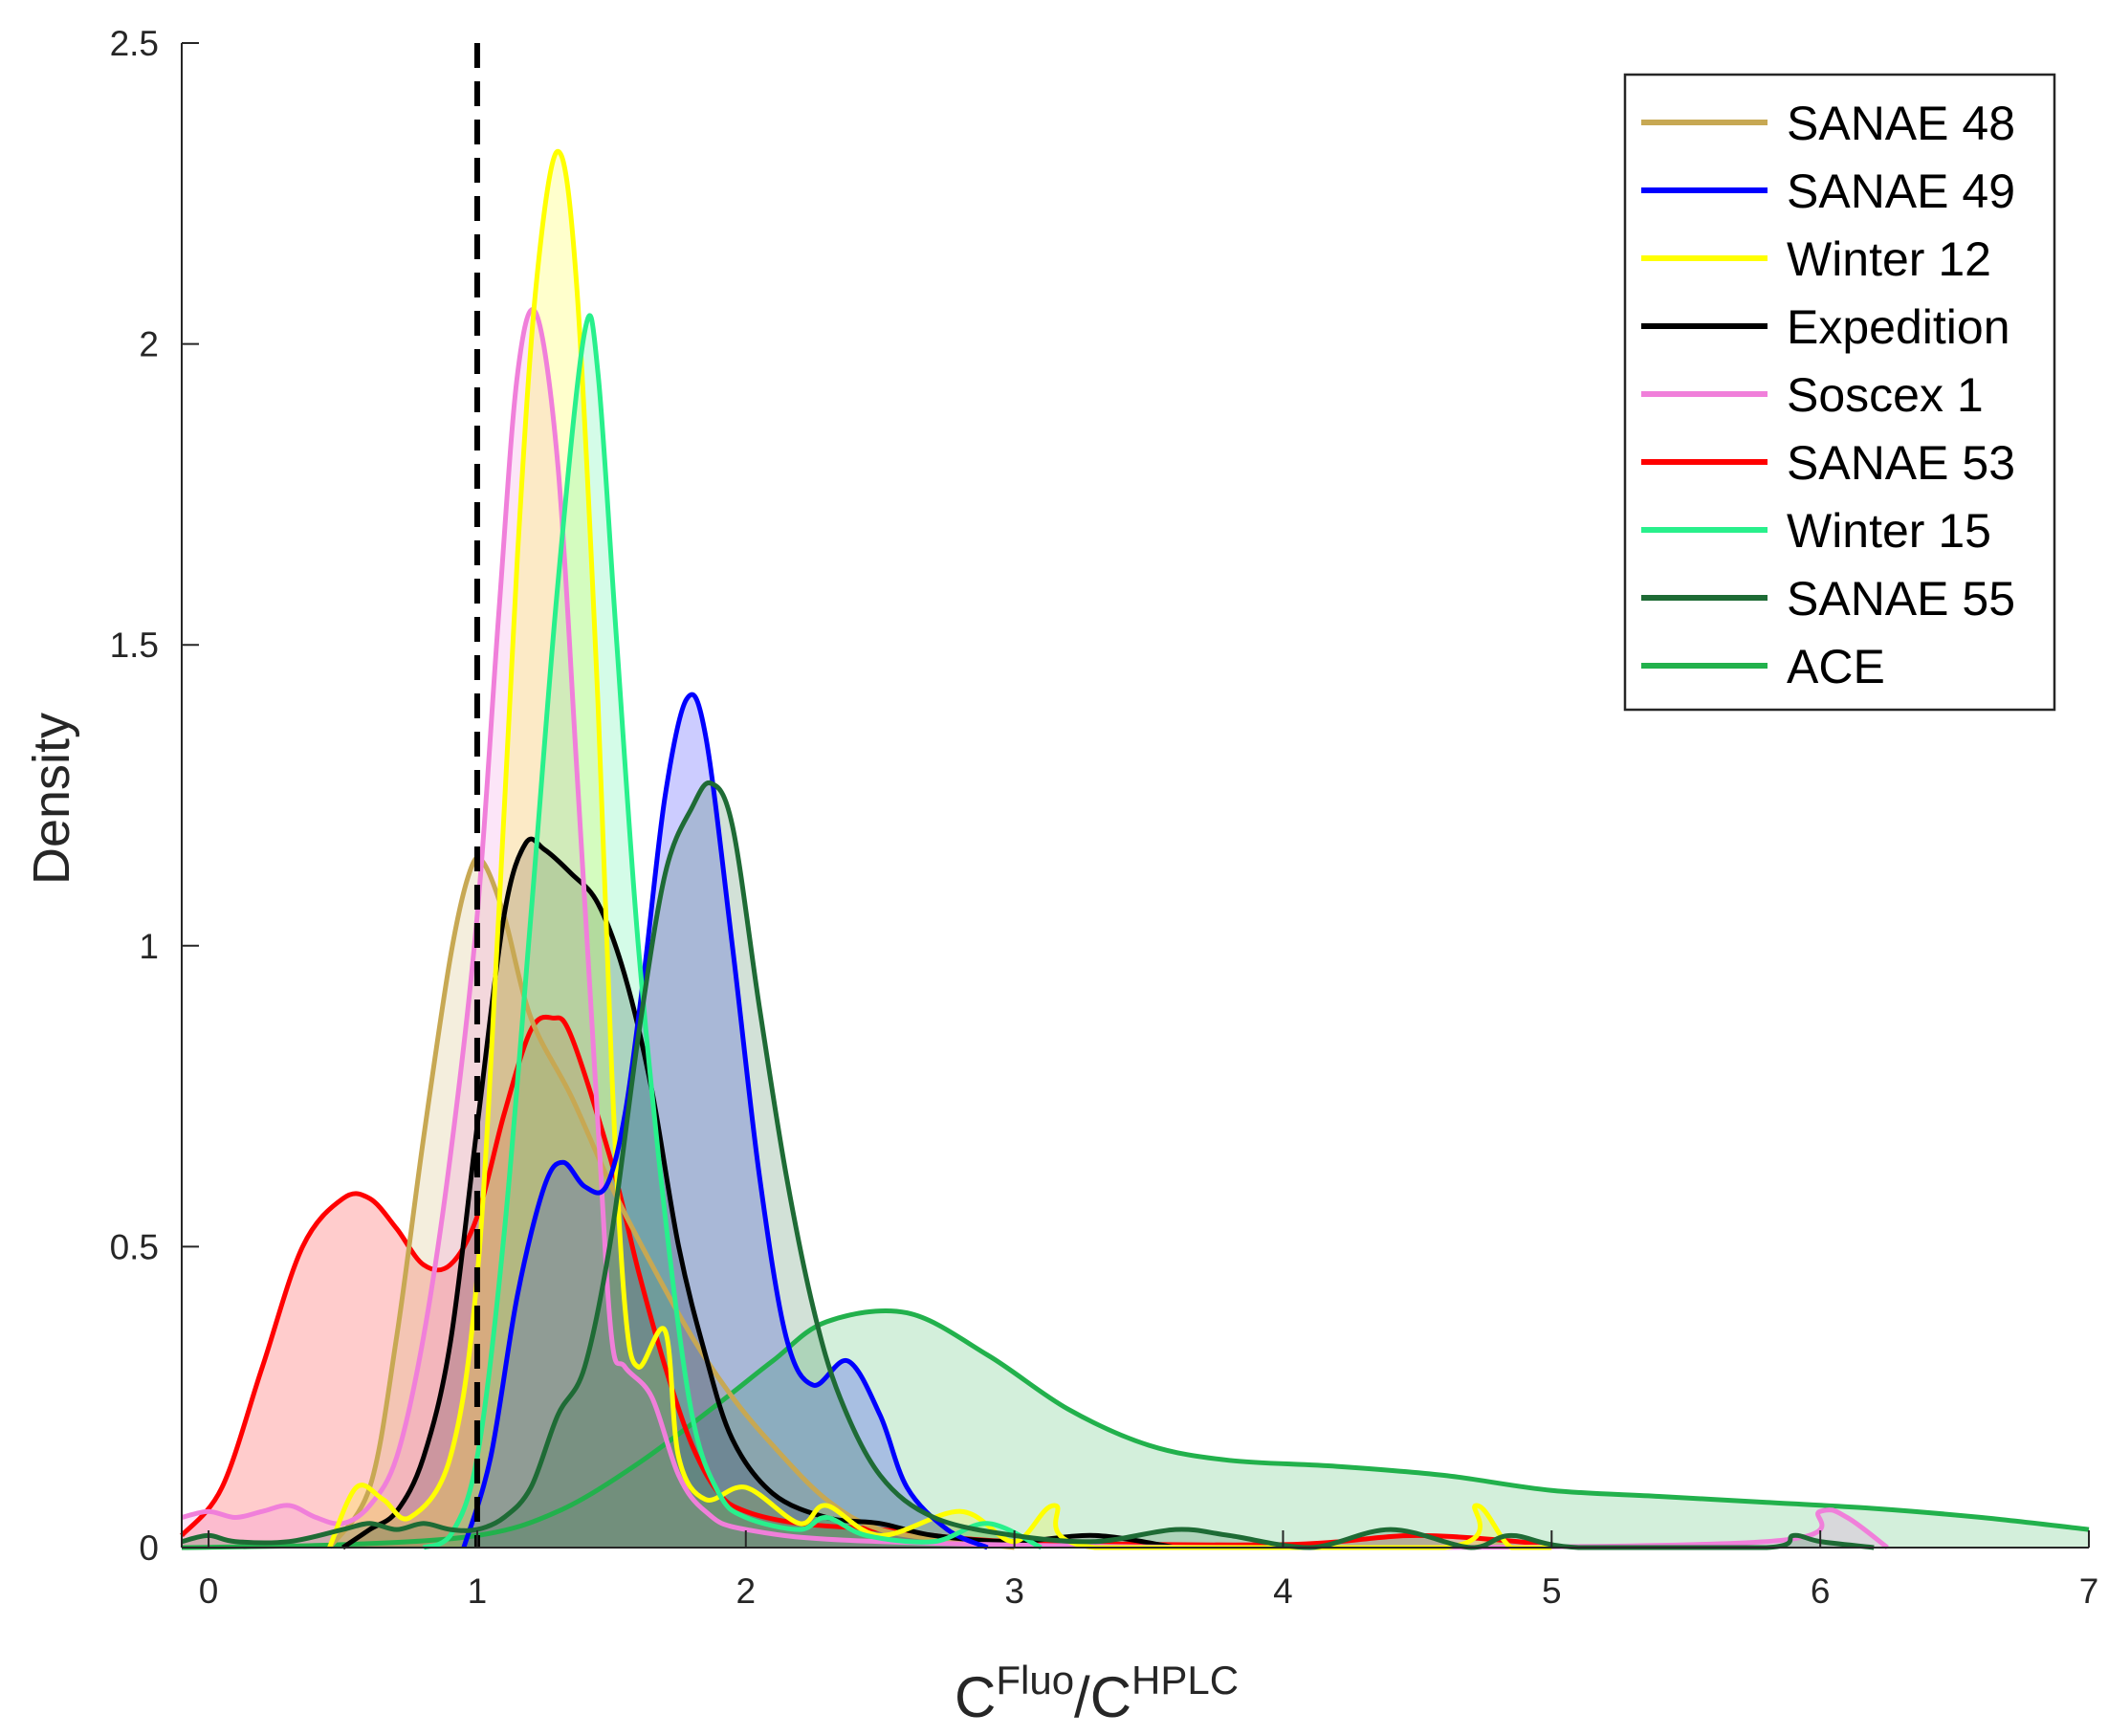 Image resolution: width=2108 pixels, height=1736 pixels. Describe the element at coordinates (52, 799) in the screenshot. I see `y-axis-label: Density` at that location.